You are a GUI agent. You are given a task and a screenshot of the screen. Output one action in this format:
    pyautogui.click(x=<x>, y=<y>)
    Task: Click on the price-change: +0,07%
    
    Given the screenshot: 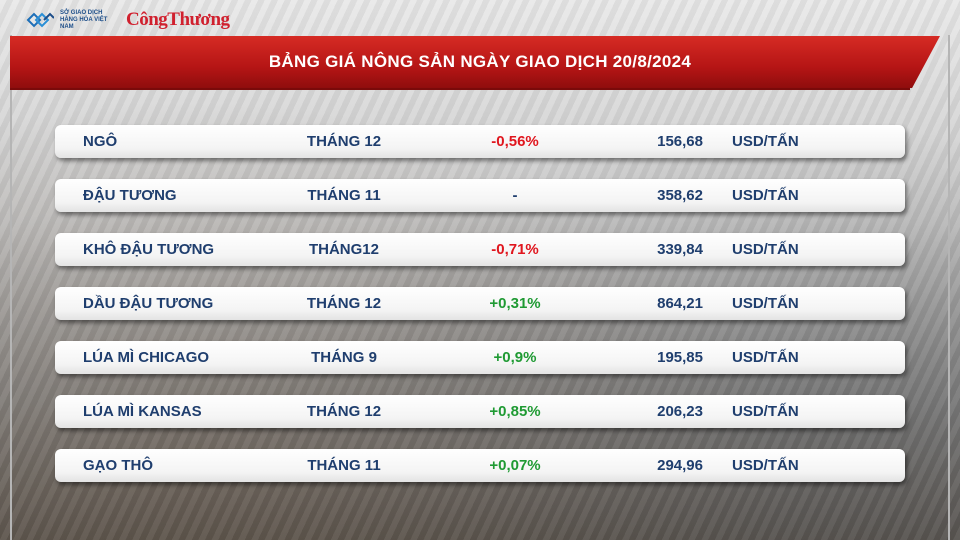 What is the action you would take?
    pyautogui.click(x=515, y=465)
    